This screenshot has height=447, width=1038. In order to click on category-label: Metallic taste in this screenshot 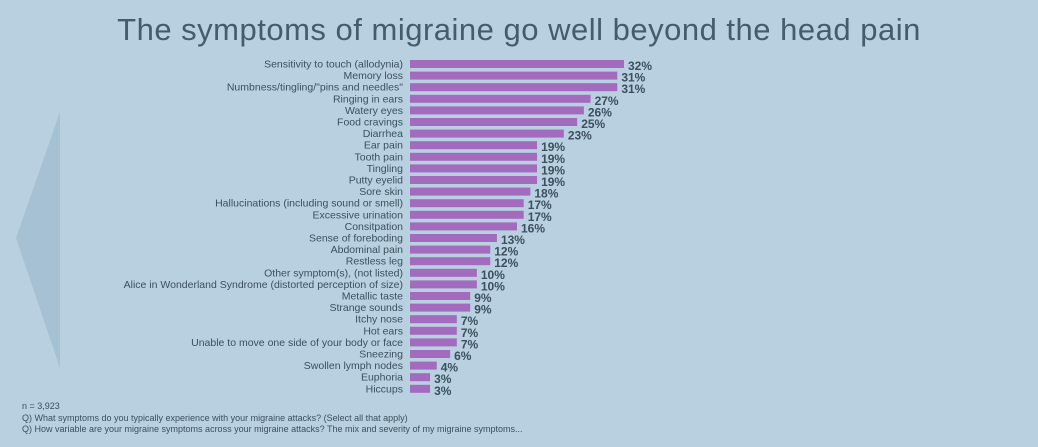, I will do `click(372, 297)`.